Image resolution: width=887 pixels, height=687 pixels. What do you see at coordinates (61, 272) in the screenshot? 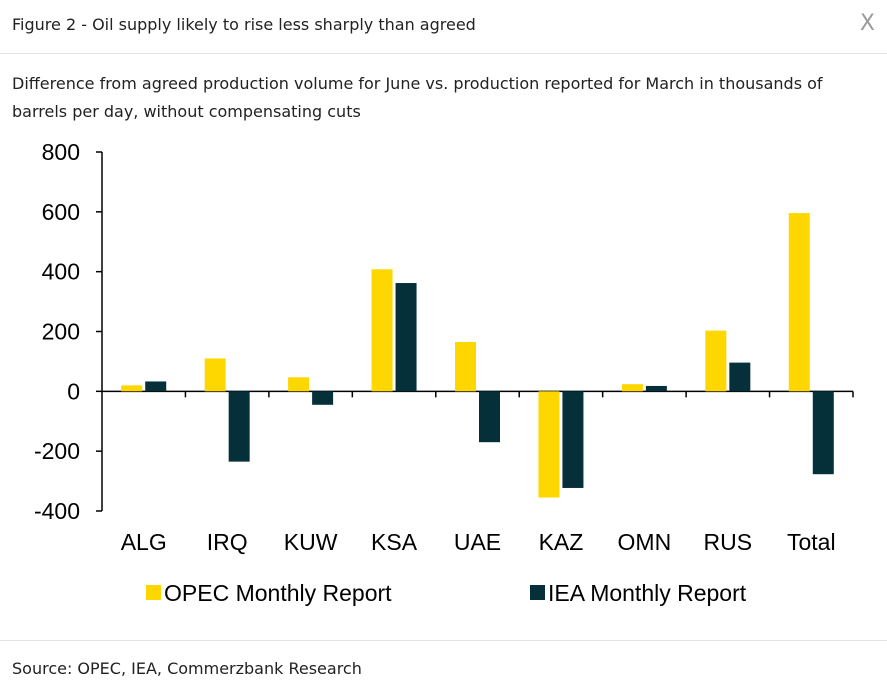
I see `y-tick-label: 400` at bounding box center [61, 272].